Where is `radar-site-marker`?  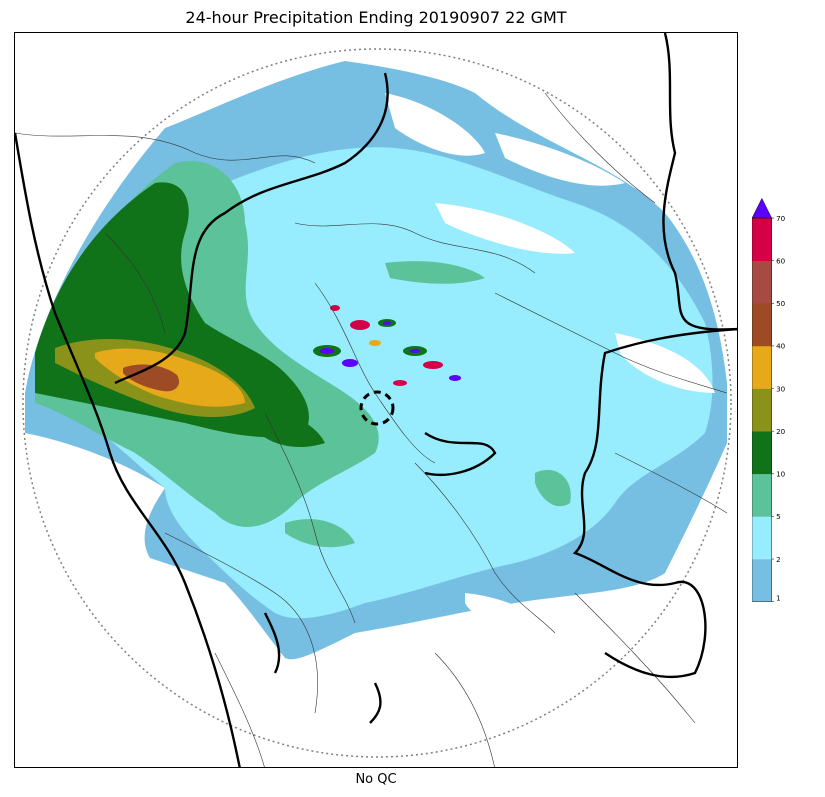 radar-site-marker is located at coordinates (377, 408).